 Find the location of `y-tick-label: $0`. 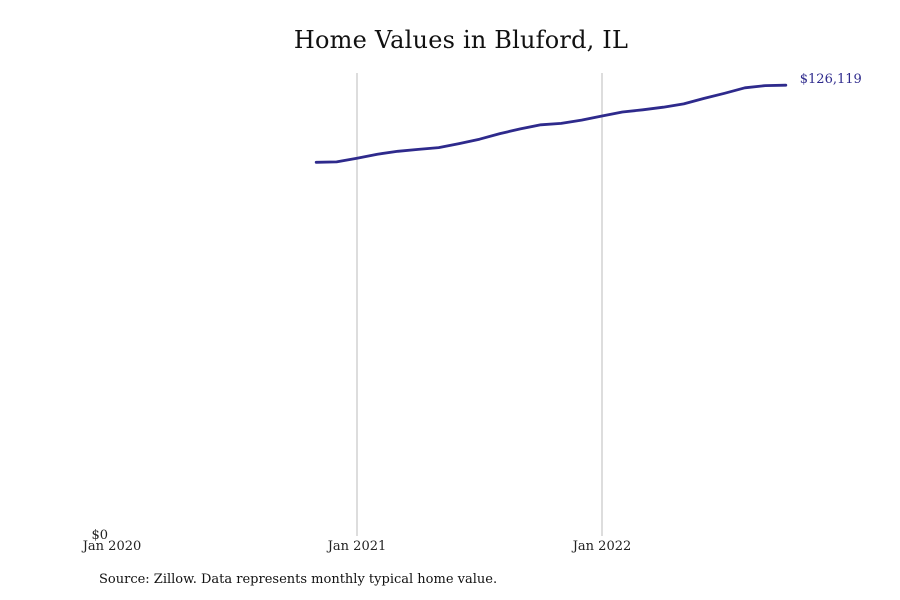

y-tick-label: $0 is located at coordinates (99, 535).